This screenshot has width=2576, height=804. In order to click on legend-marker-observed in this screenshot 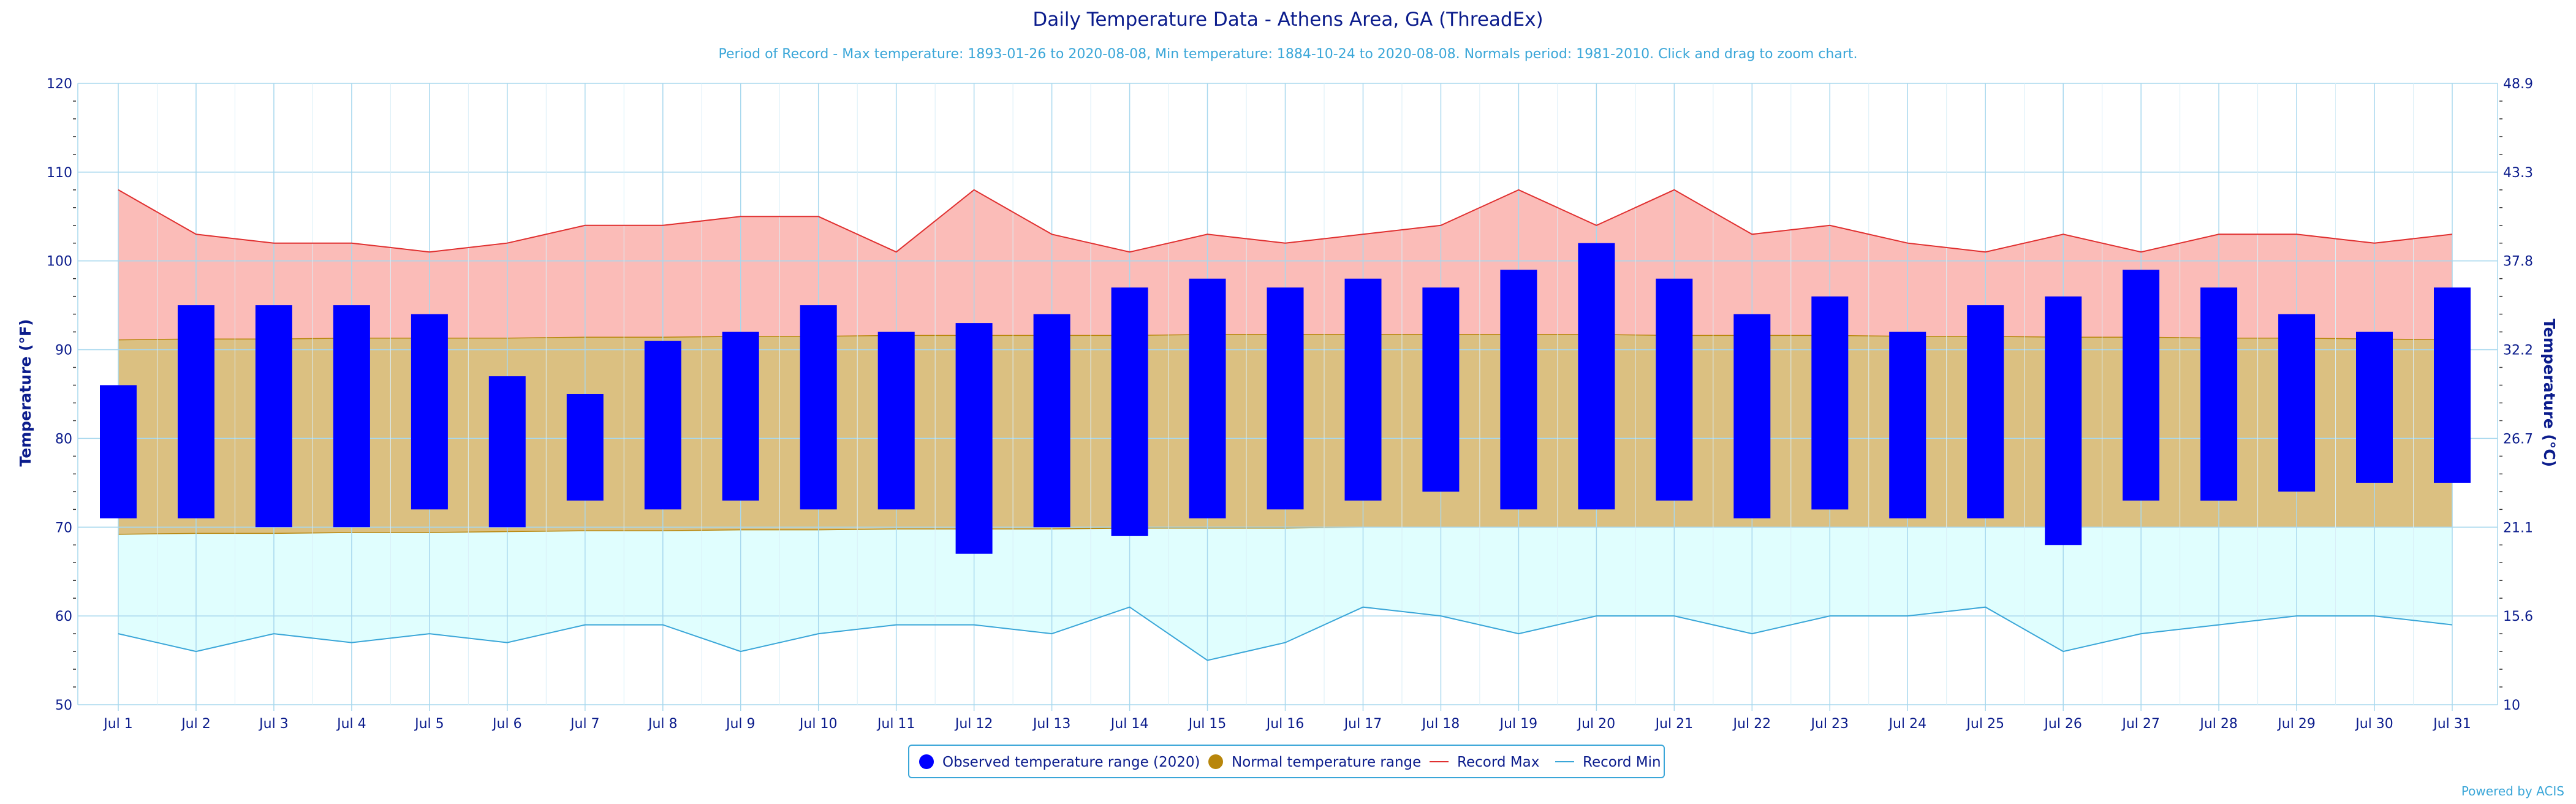, I will do `click(926, 761)`.